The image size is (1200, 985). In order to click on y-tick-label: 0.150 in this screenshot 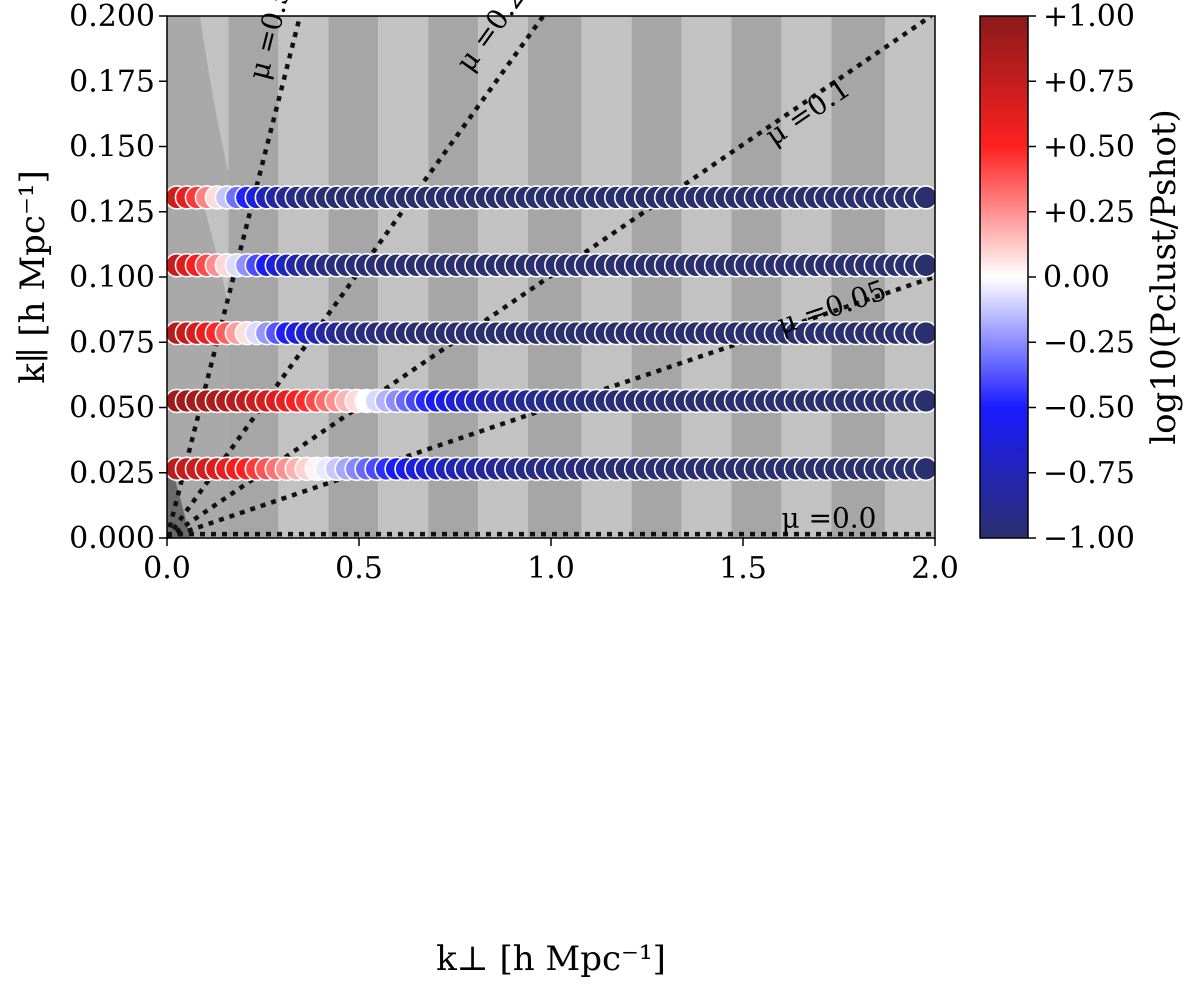, I will do `click(112, 147)`.